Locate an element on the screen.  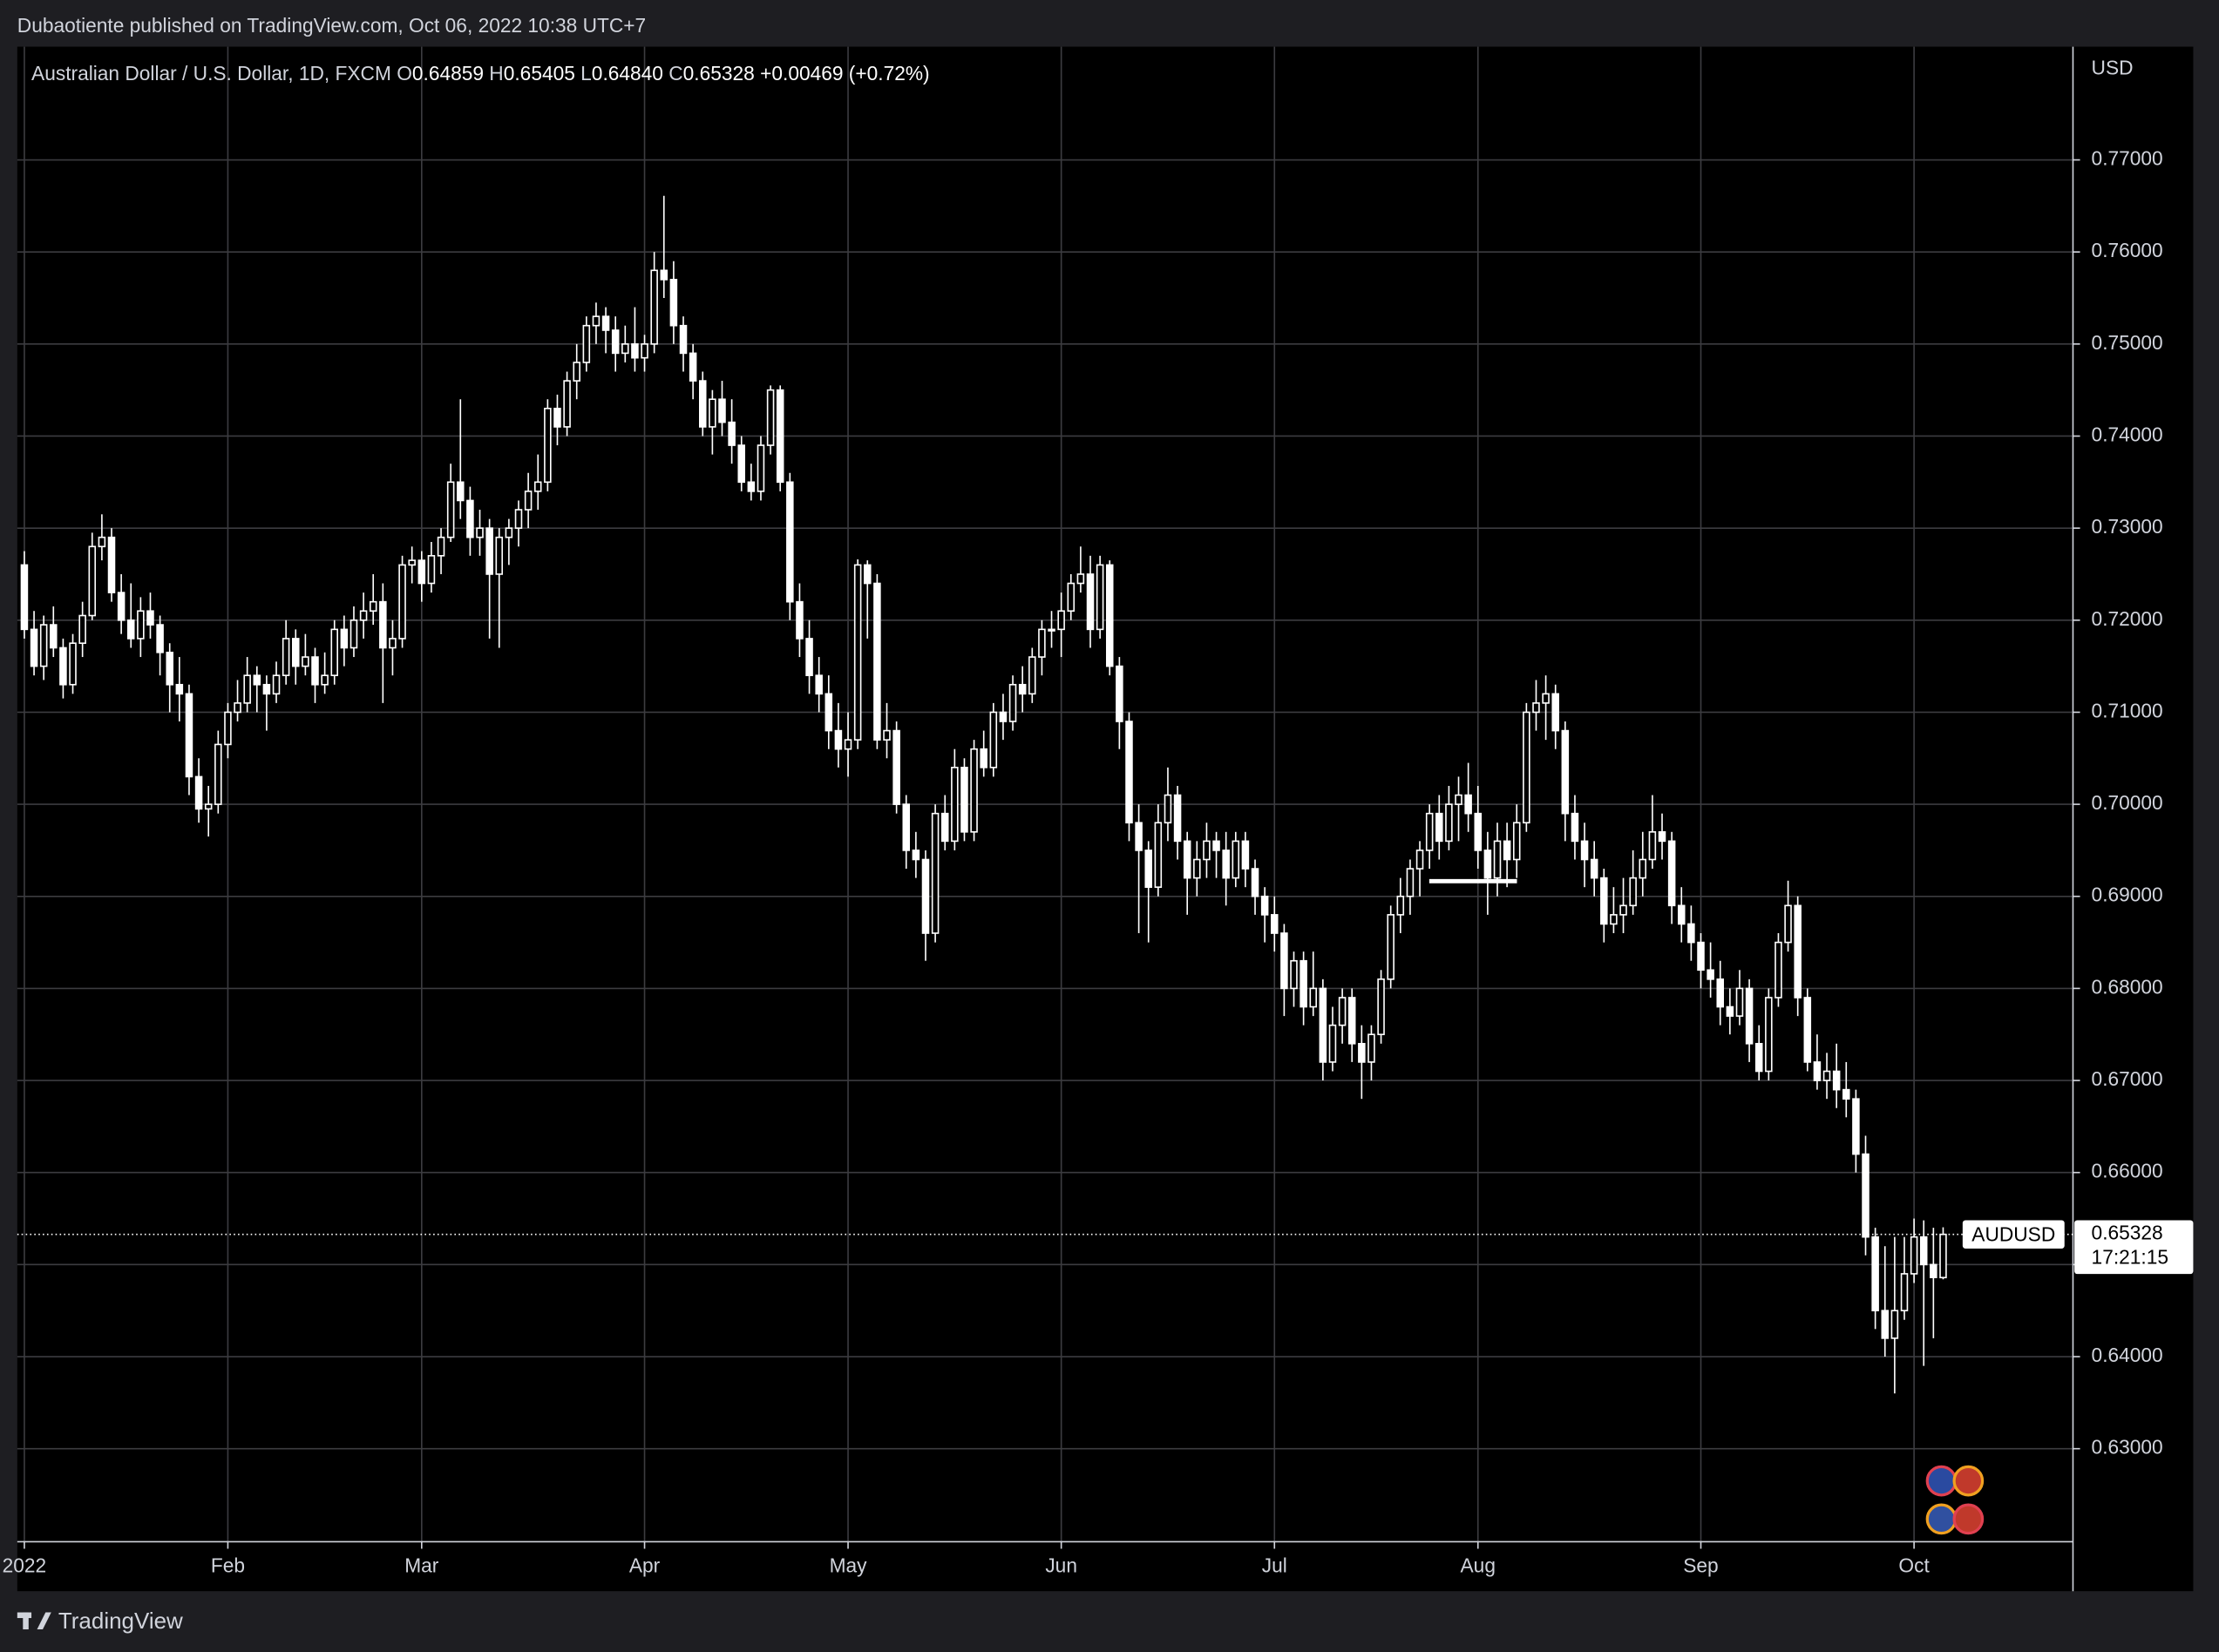
event-icons is located at coordinates (1955, 1500).